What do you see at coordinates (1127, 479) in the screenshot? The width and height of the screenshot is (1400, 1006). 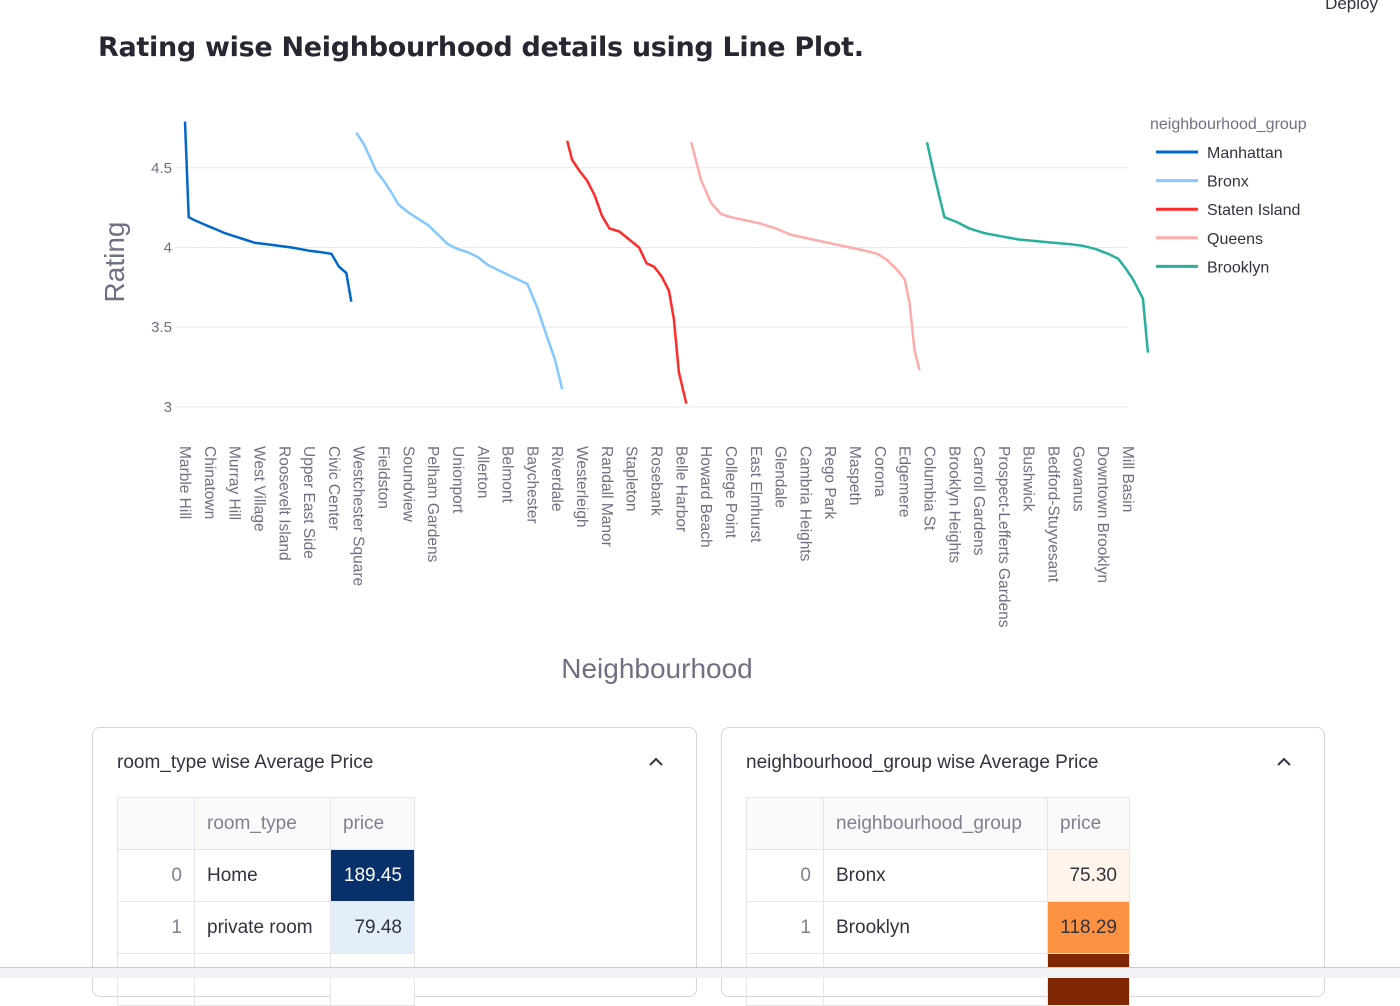 I see `x-tick-label: Mill Basin` at bounding box center [1127, 479].